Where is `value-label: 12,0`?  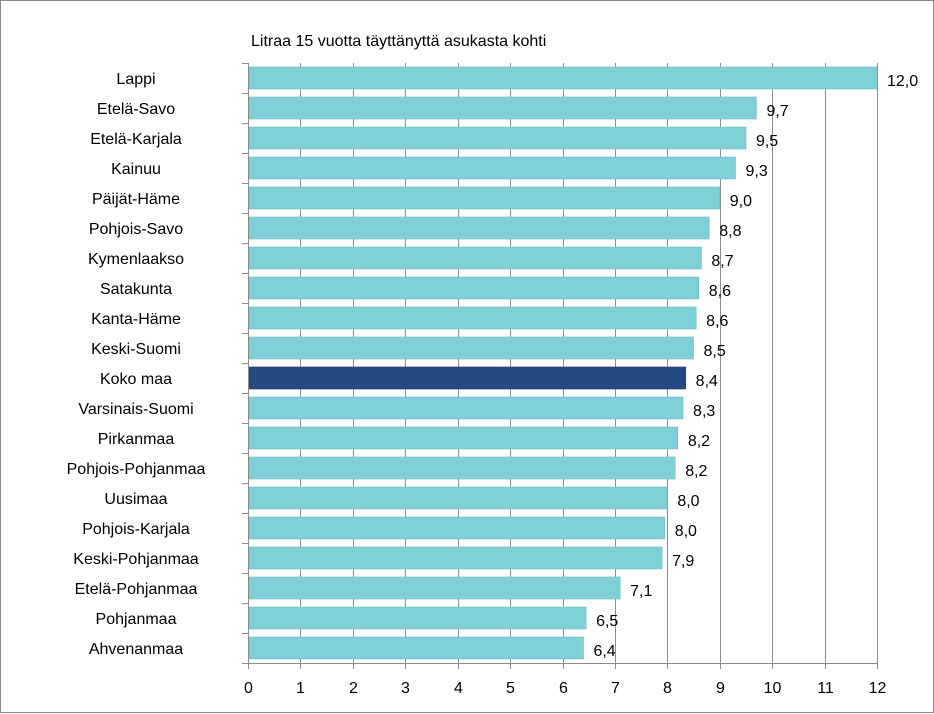 value-label: 12,0 is located at coordinates (902, 81).